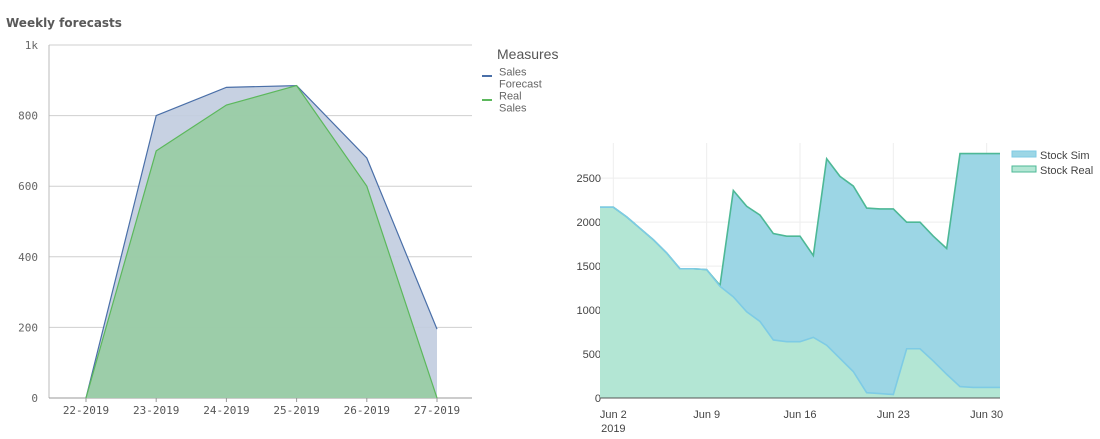 The height and width of the screenshot is (439, 1100). I want to click on legend-label-stock-real: Stock Real, so click(1066, 171).